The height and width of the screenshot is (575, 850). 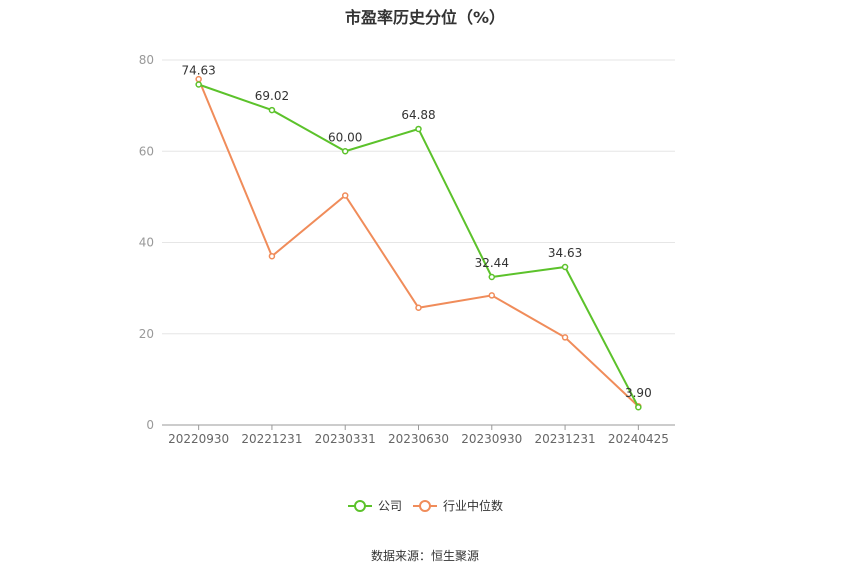 What do you see at coordinates (492, 263) in the screenshot?
I see `data-label: 32.44` at bounding box center [492, 263].